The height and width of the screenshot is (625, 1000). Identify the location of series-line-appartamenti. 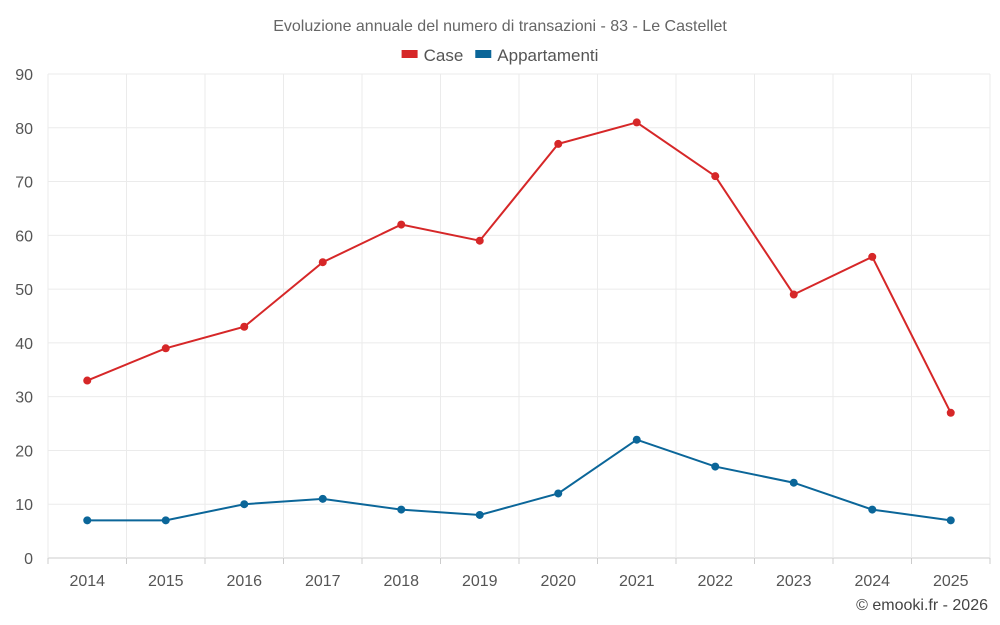
(519, 480).